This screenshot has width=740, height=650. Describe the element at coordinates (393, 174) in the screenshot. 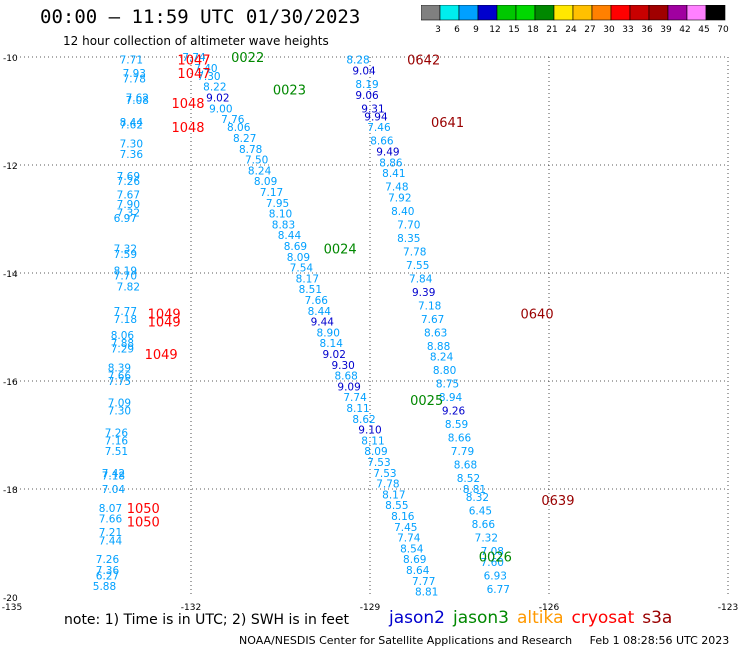

I see `swh-value: 8.41` at that location.